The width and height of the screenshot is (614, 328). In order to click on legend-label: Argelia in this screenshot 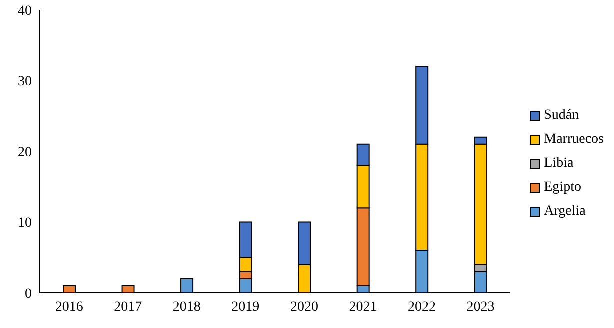, I will do `click(565, 212)`.